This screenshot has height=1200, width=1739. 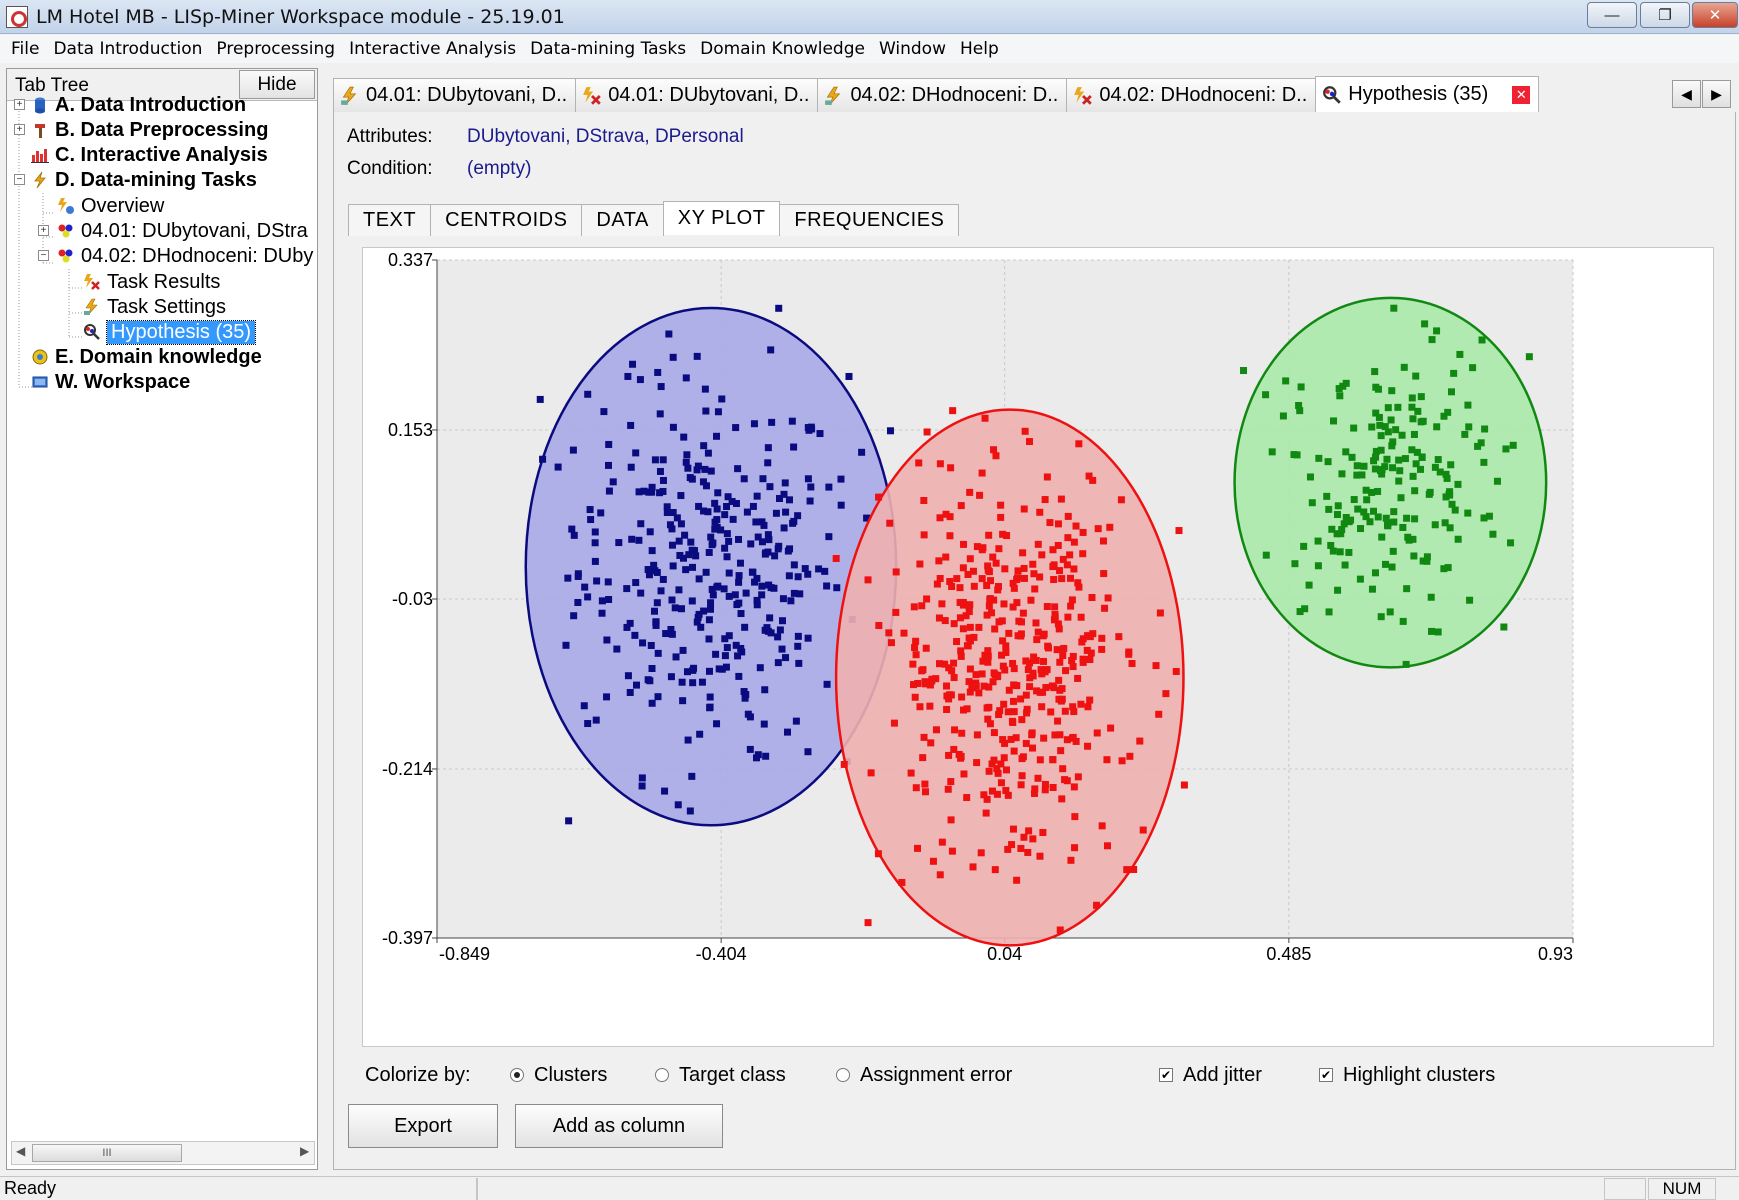 What do you see at coordinates (782, 49) in the screenshot?
I see `menu-domain-knowledge: Domain Knowledge` at bounding box center [782, 49].